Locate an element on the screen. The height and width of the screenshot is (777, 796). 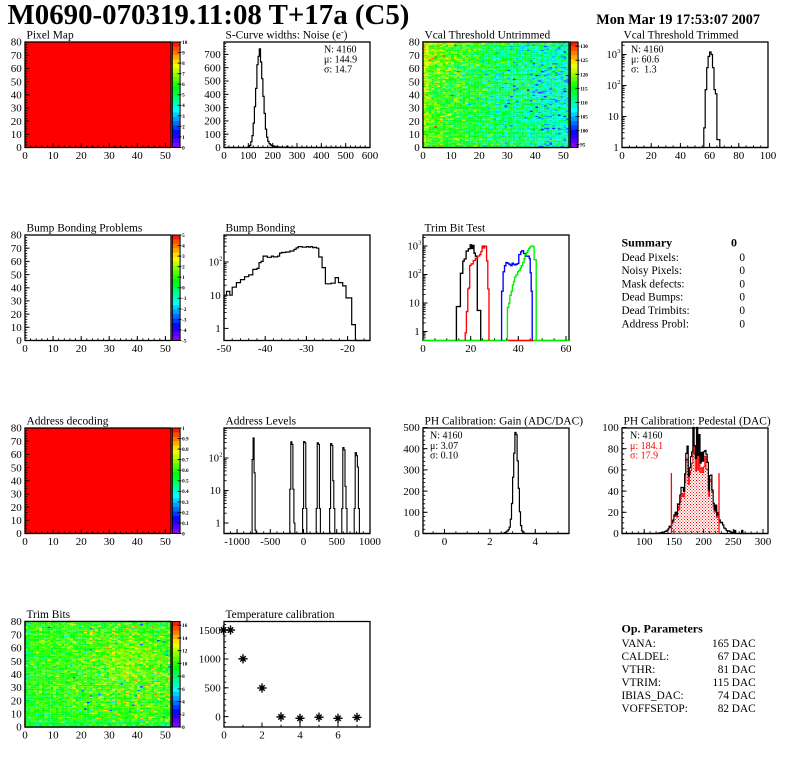
svg-text: Dead Trimbits: is located at coordinates (656, 311).